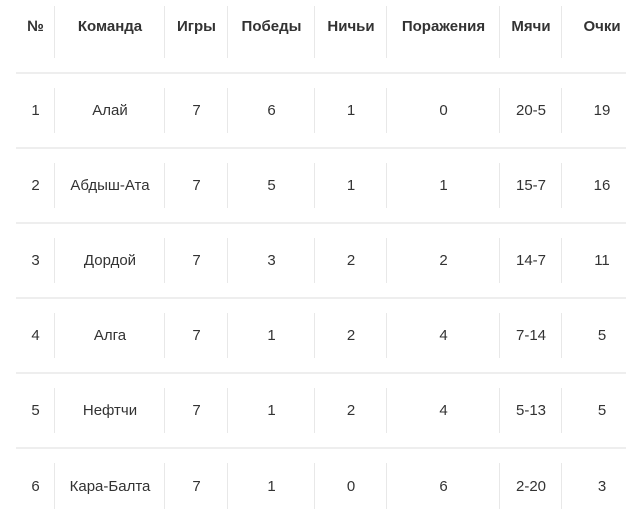 The width and height of the screenshot is (626, 523). Describe the element at coordinates (443, 36) in the screenshot. I see `header-losses: Поражения` at that location.